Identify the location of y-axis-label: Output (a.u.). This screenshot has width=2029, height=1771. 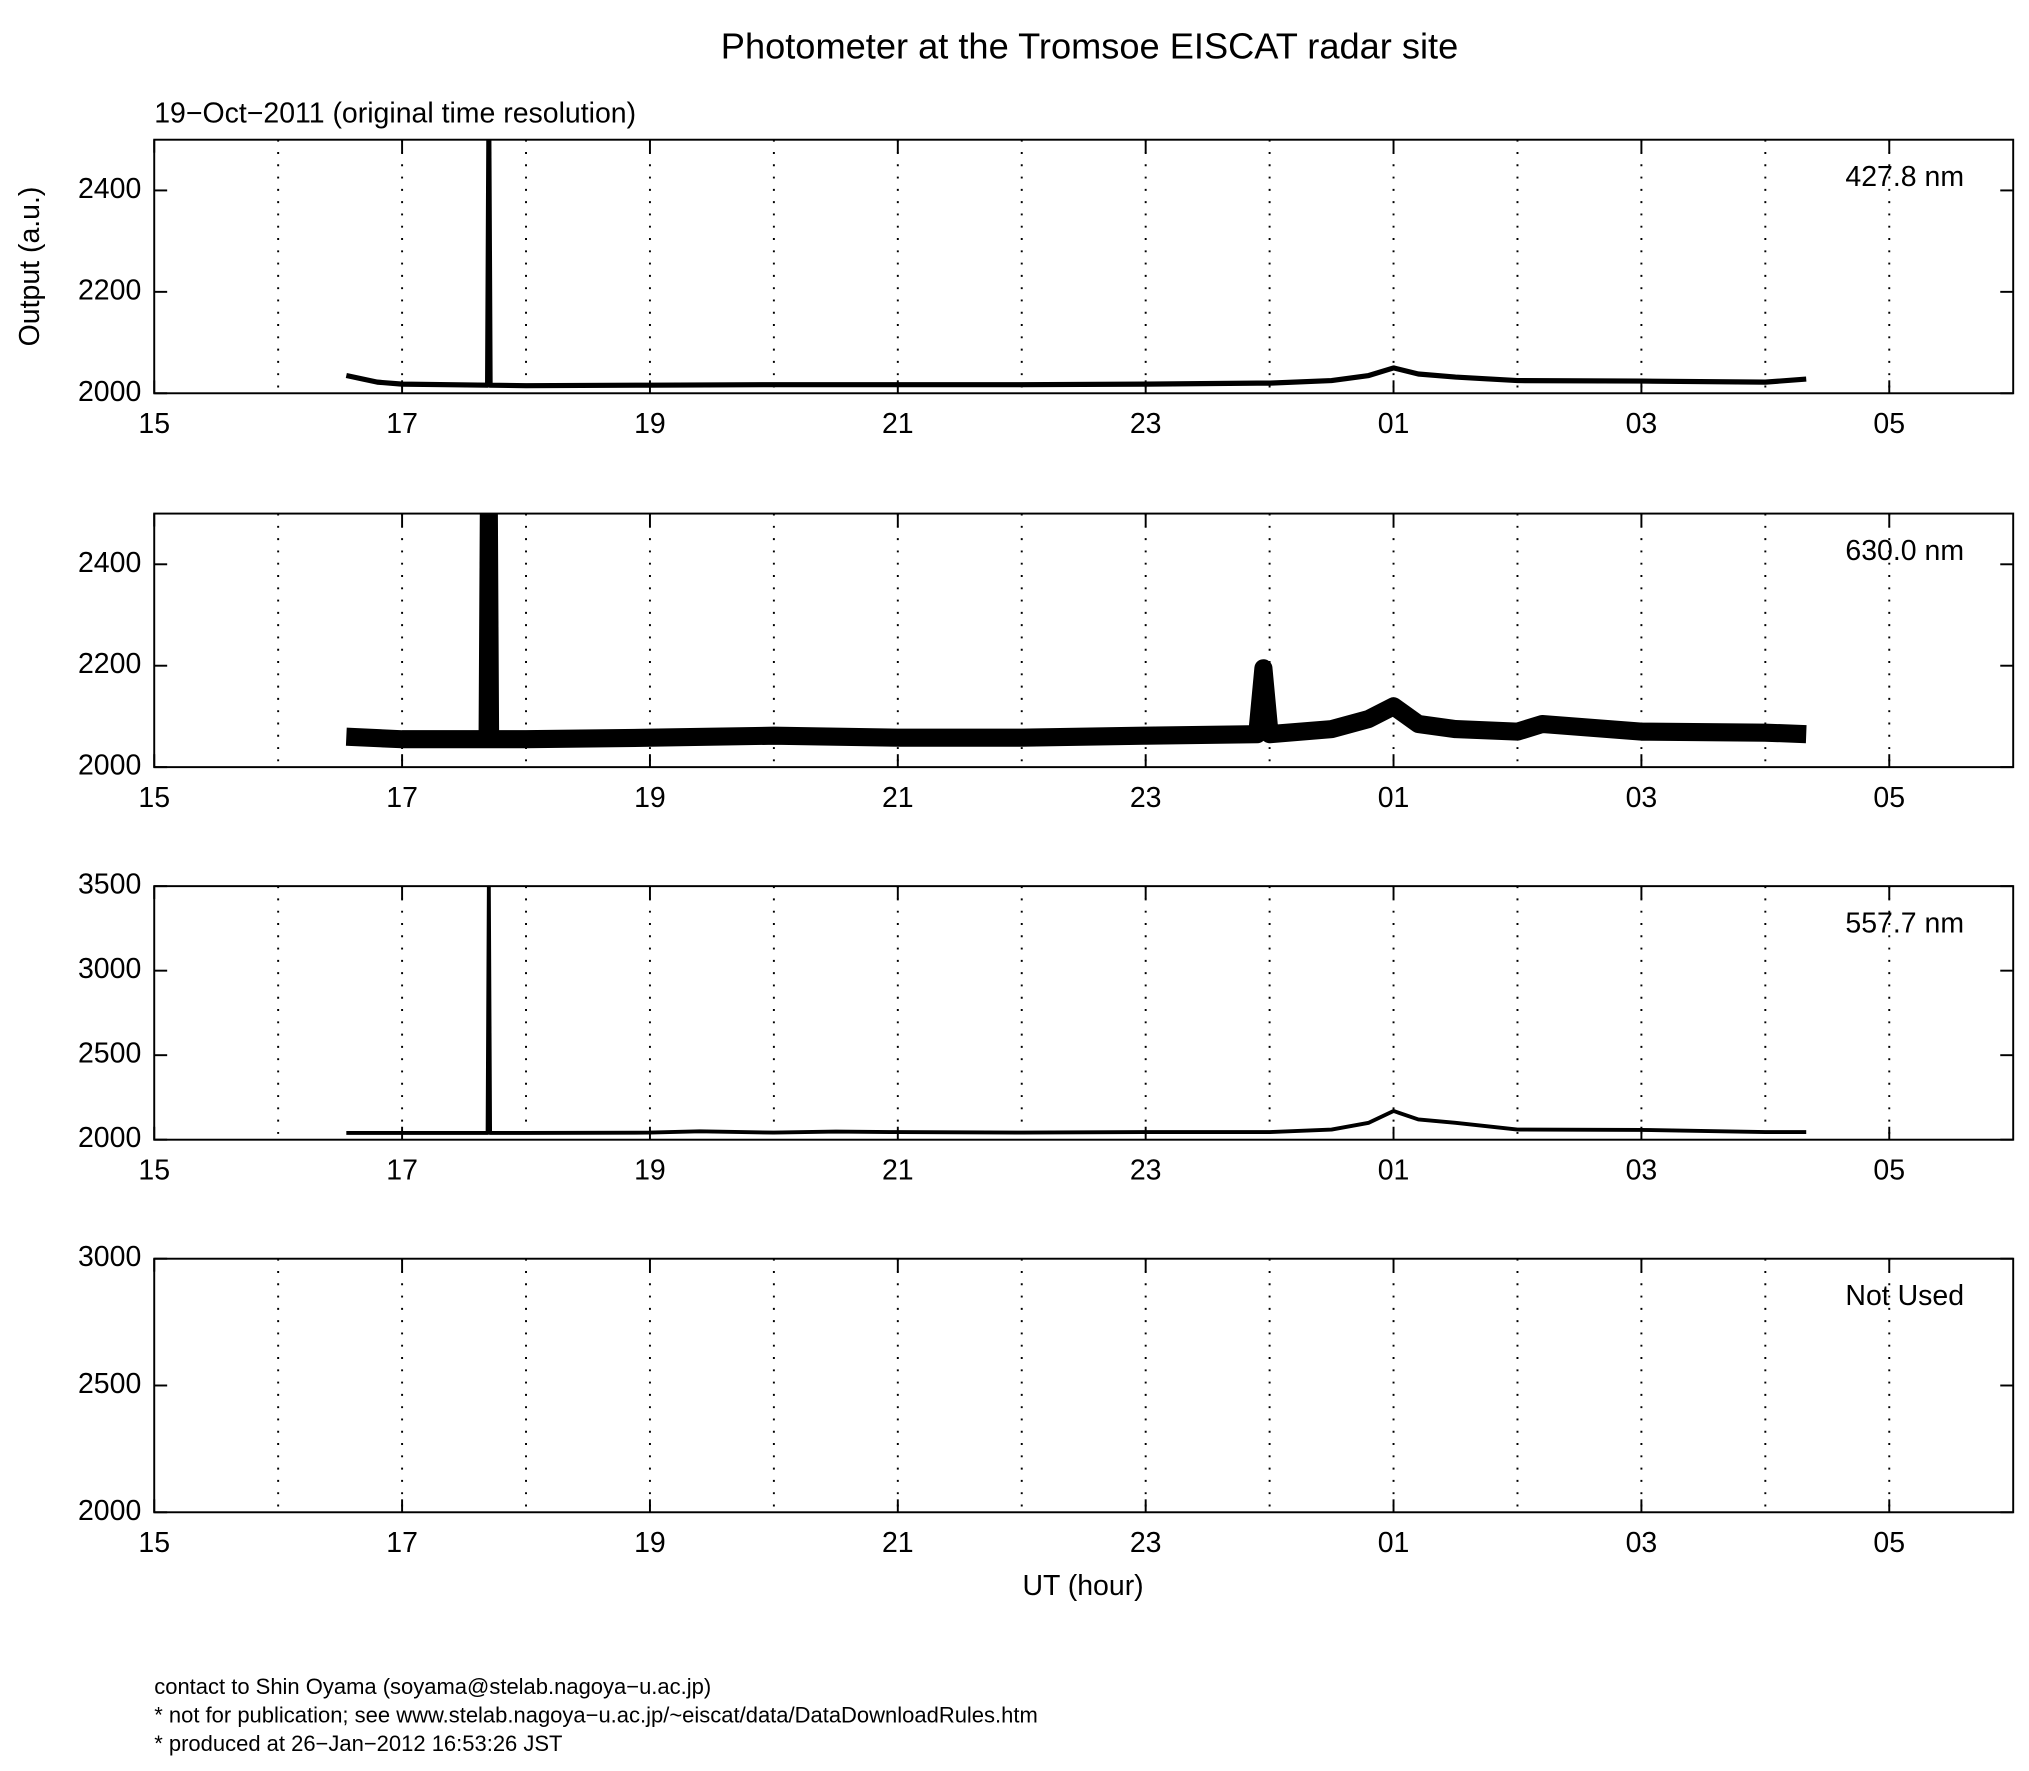
(30, 267).